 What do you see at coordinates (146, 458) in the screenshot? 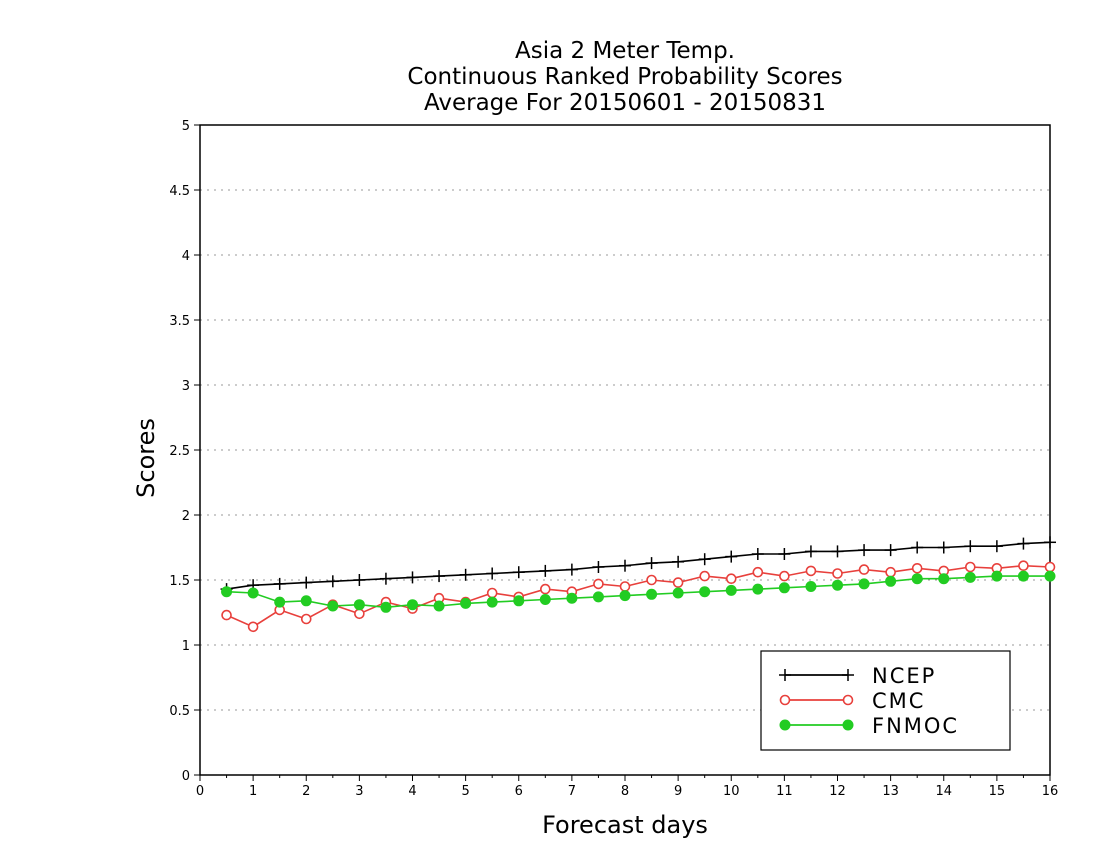
I see `y-axis-label: Scores` at bounding box center [146, 458].